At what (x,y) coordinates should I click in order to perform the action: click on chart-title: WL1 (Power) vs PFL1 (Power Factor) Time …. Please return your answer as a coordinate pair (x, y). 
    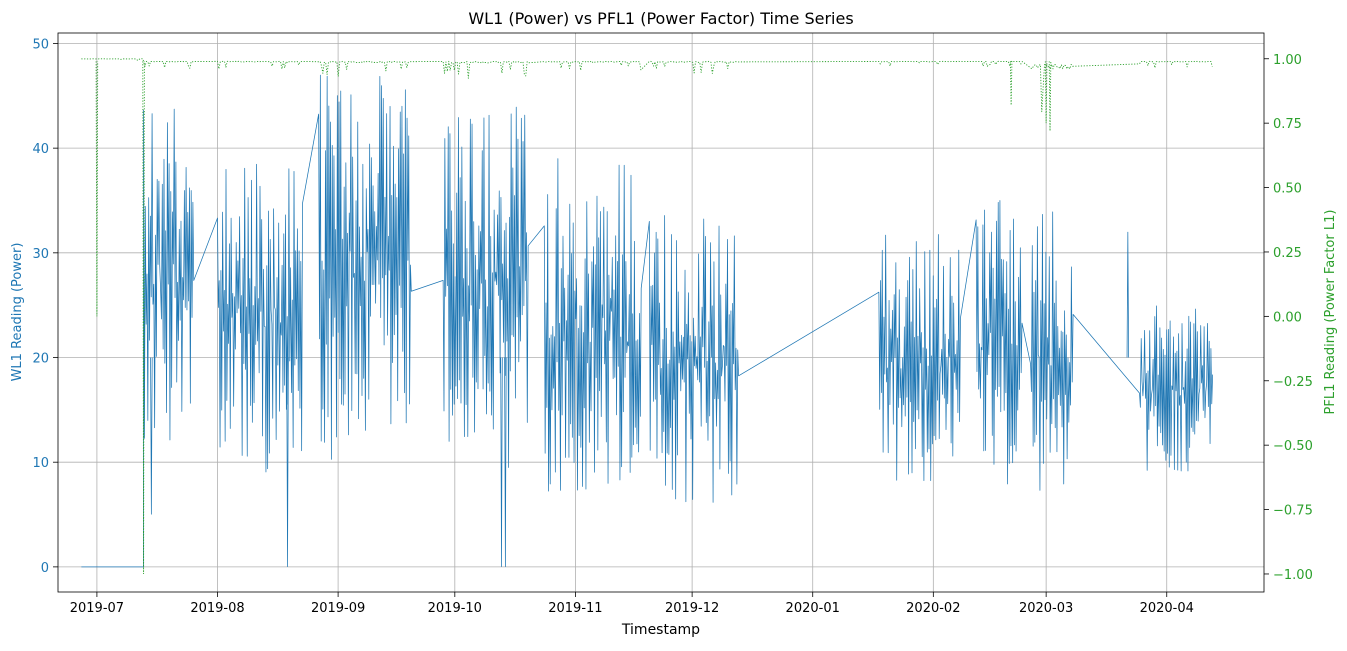
    Looking at the image, I should click on (660, 18).